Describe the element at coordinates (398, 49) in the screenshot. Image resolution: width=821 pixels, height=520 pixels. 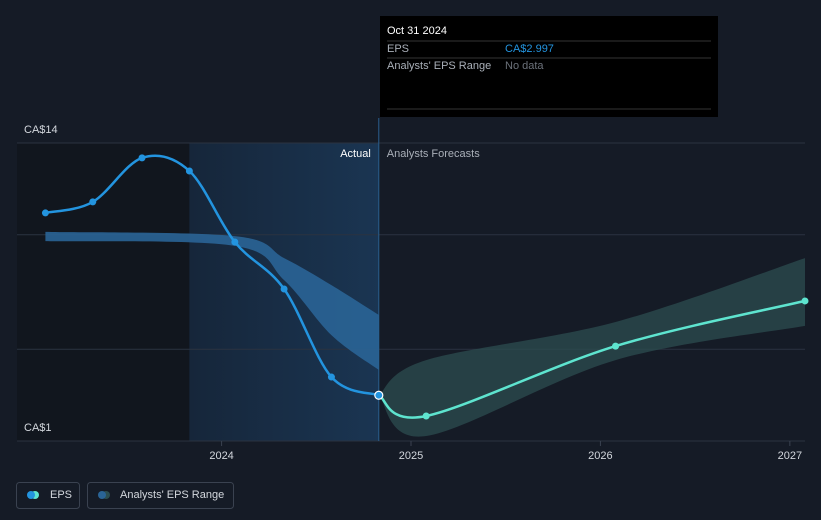
I see `tooltip-label: EPS` at that location.